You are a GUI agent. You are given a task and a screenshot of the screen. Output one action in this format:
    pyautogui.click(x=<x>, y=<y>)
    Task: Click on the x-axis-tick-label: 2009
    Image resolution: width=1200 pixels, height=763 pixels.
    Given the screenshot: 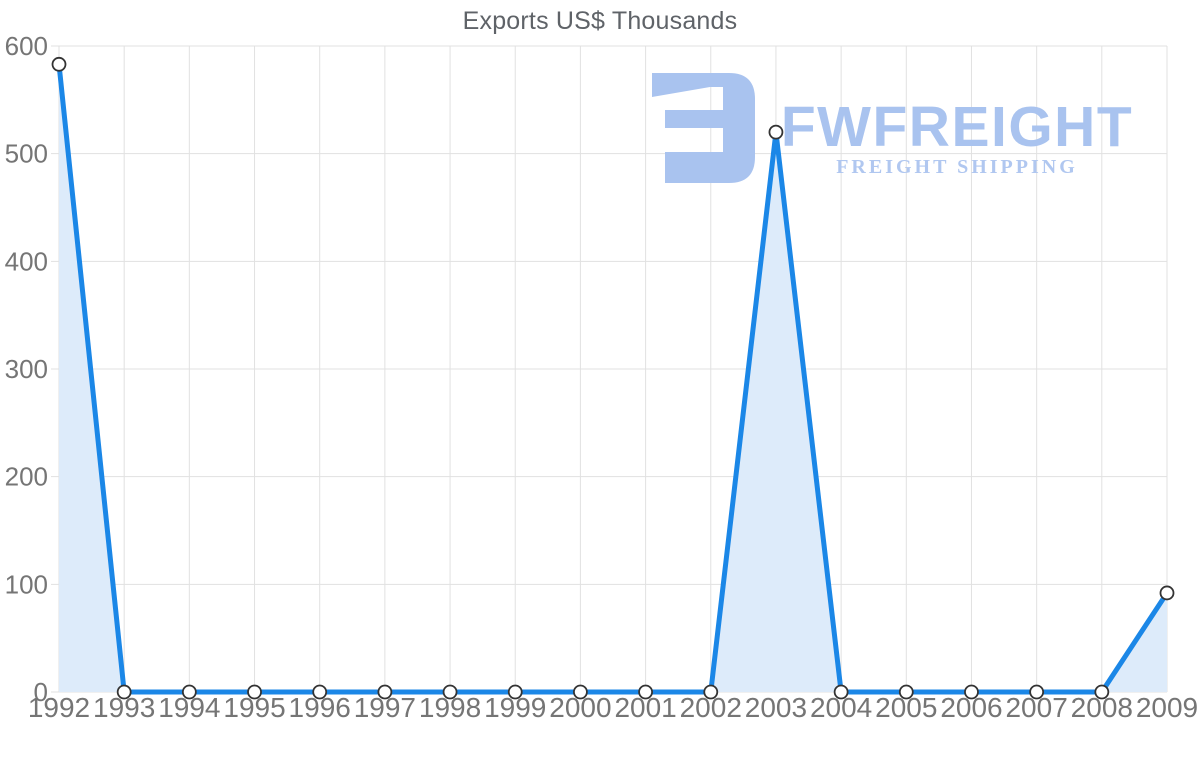 What is the action you would take?
    pyautogui.click(x=1167, y=707)
    